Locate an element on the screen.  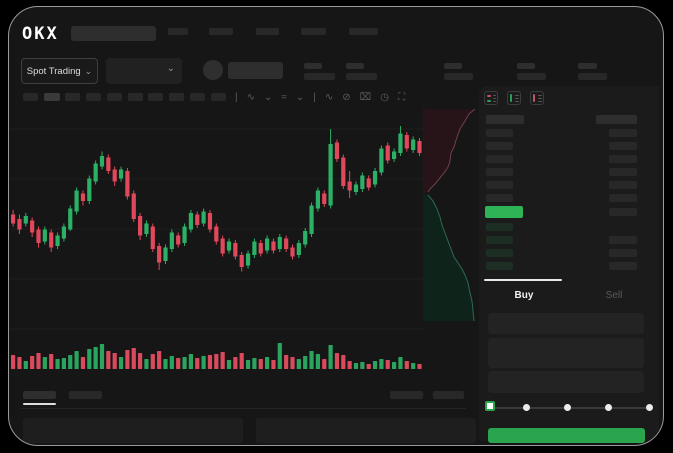
total-input is located at coordinates (566, 382).